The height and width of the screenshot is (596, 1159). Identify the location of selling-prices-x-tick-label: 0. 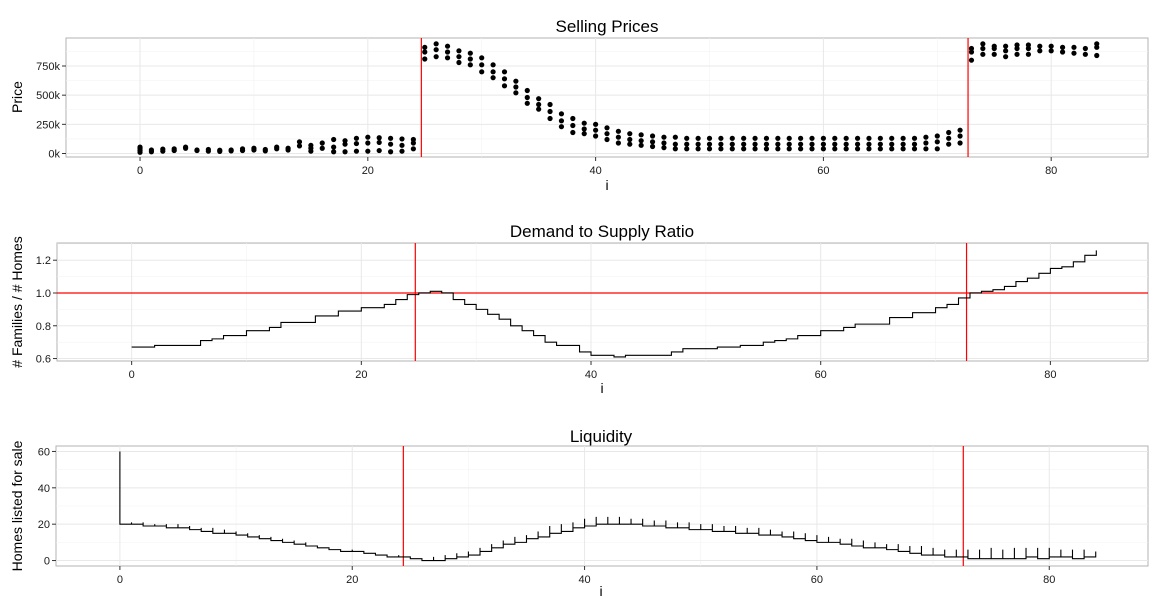
(140, 171).